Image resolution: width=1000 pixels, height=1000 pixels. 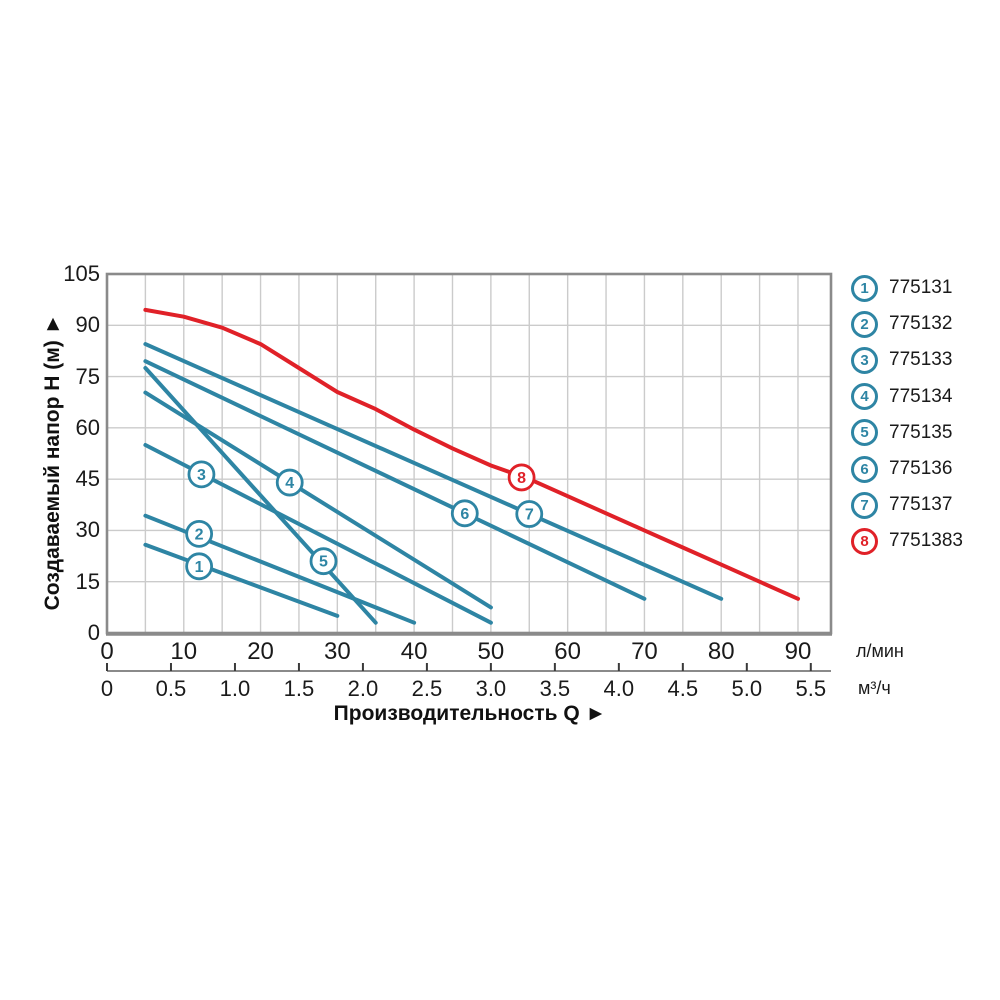 What do you see at coordinates (427, 688) in the screenshot?
I see `x-tick-label-m3h: 2.5` at bounding box center [427, 688].